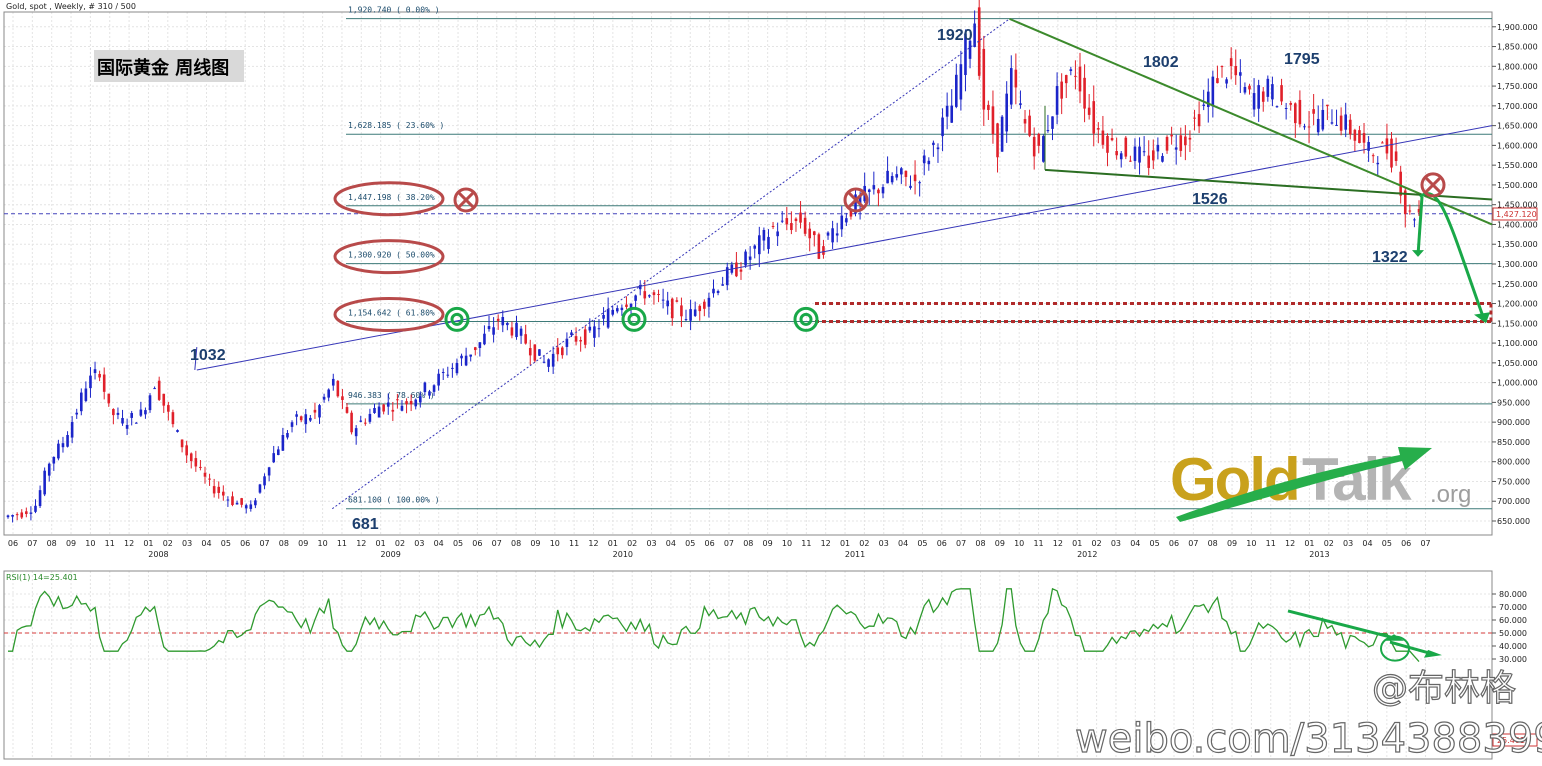 The width and height of the screenshot is (1542, 766). Describe the element at coordinates (208, 355) in the screenshot. I see `price-annotation: 1032` at that location.